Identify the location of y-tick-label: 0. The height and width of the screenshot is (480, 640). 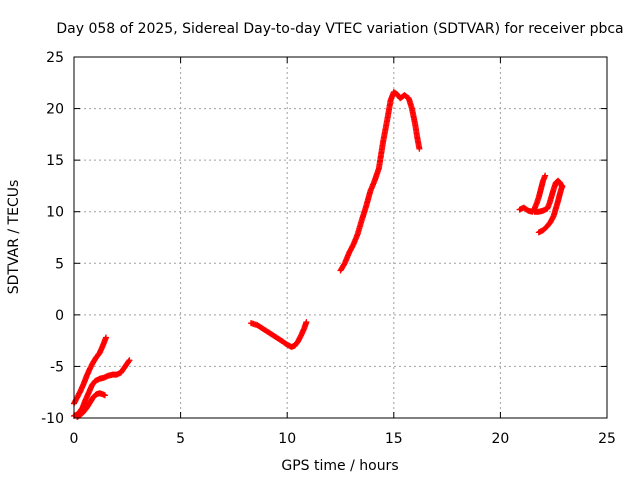
(59, 316).